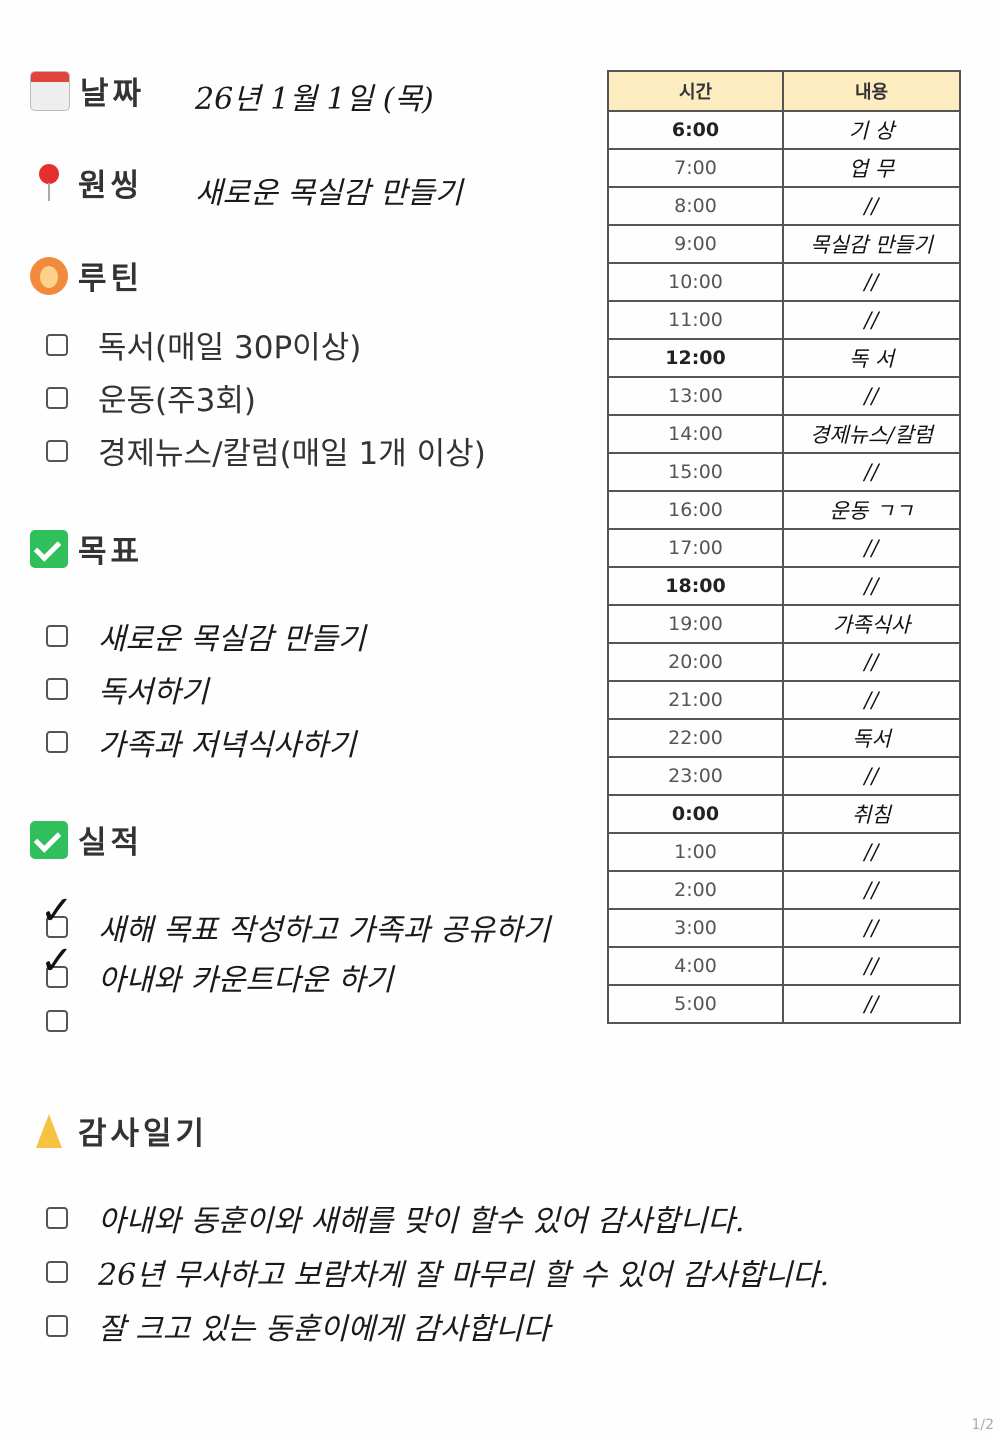 The height and width of the screenshot is (1435, 998). What do you see at coordinates (695, 510) in the screenshot?
I see `time-cell: 16:00` at bounding box center [695, 510].